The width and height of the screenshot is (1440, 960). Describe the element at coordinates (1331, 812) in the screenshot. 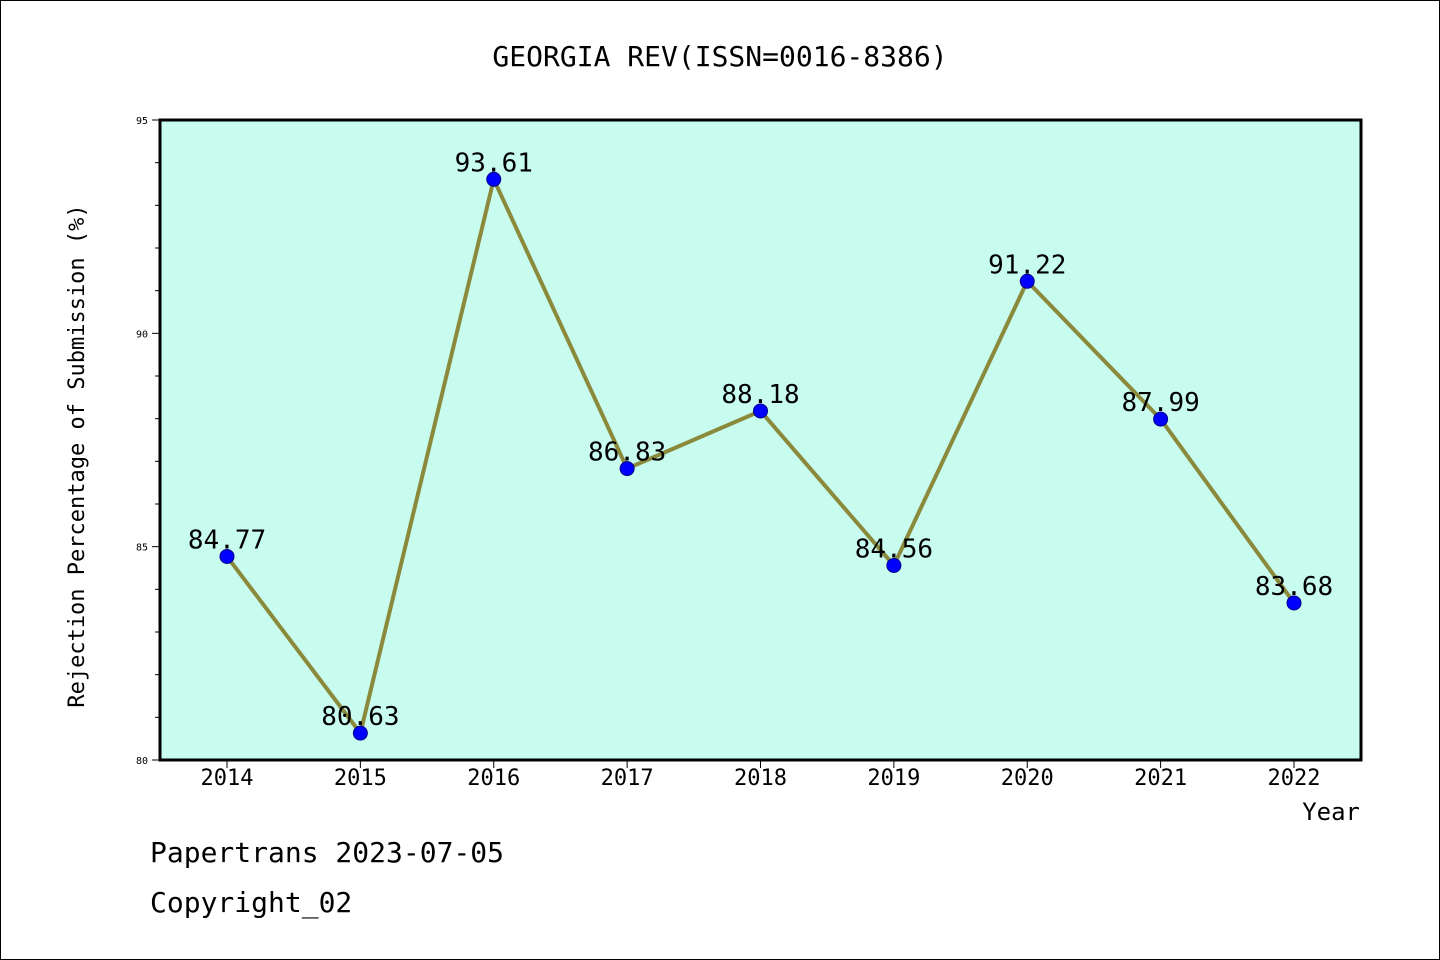

I see `x-axis-label: Year` at that location.